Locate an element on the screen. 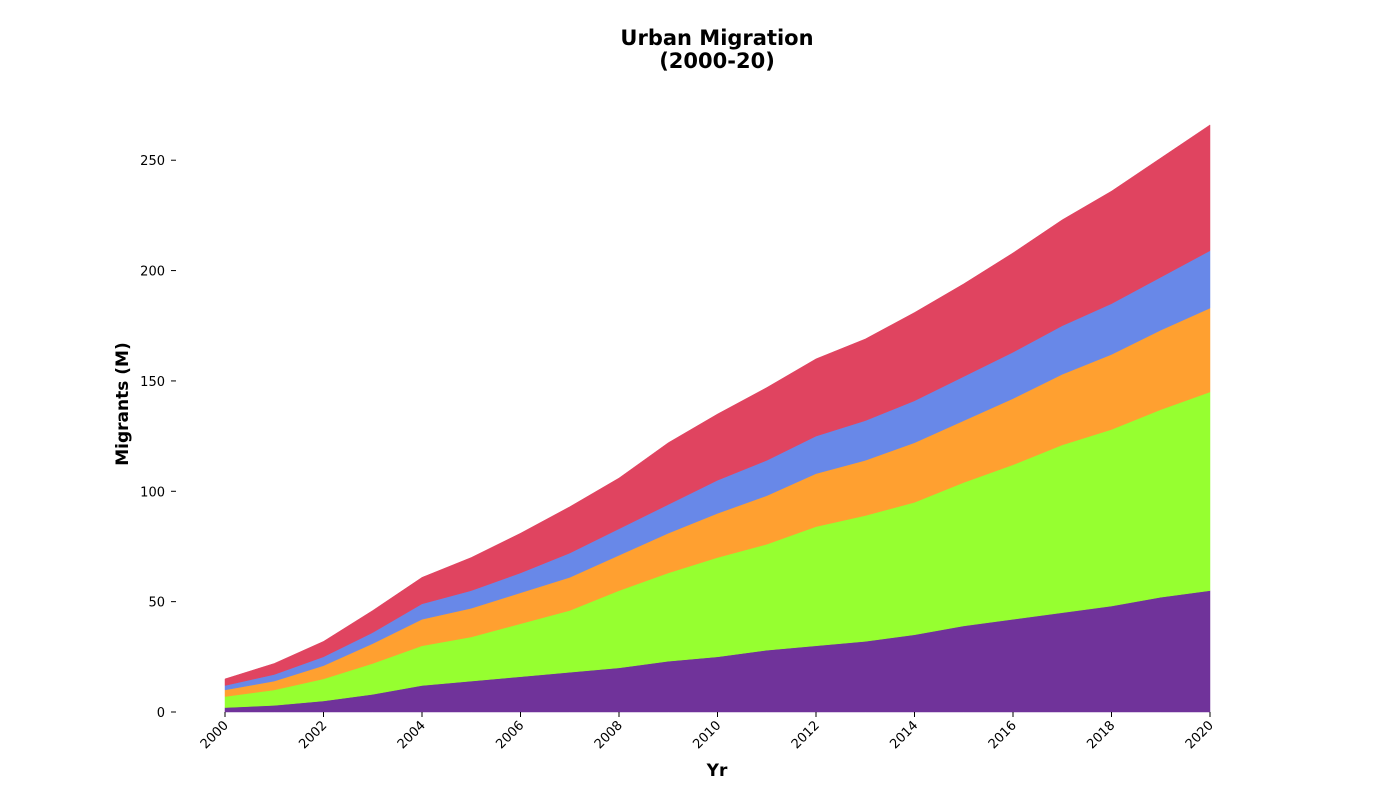  y-tick-label: 200 is located at coordinates (152, 272).